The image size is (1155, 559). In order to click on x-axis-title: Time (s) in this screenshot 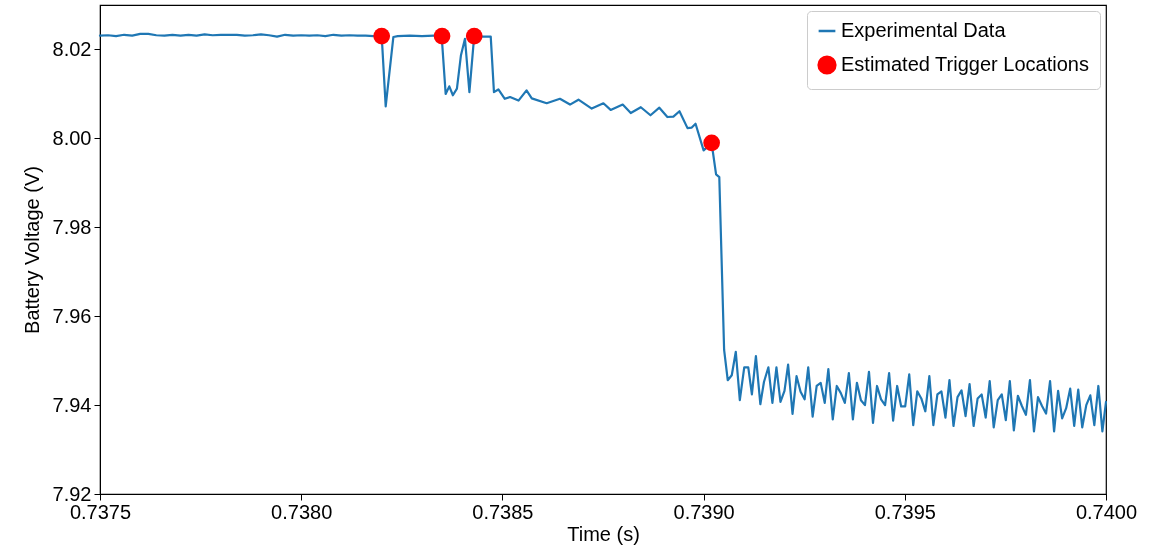, I will do `click(603, 533)`.